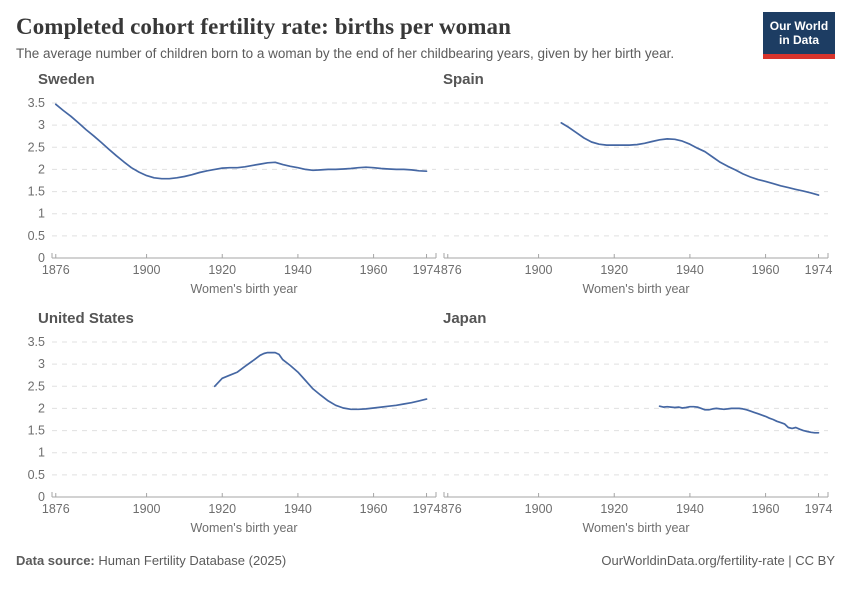 The image size is (850, 600). What do you see at coordinates (739, 419) in the screenshot?
I see `line-series-japan` at bounding box center [739, 419].